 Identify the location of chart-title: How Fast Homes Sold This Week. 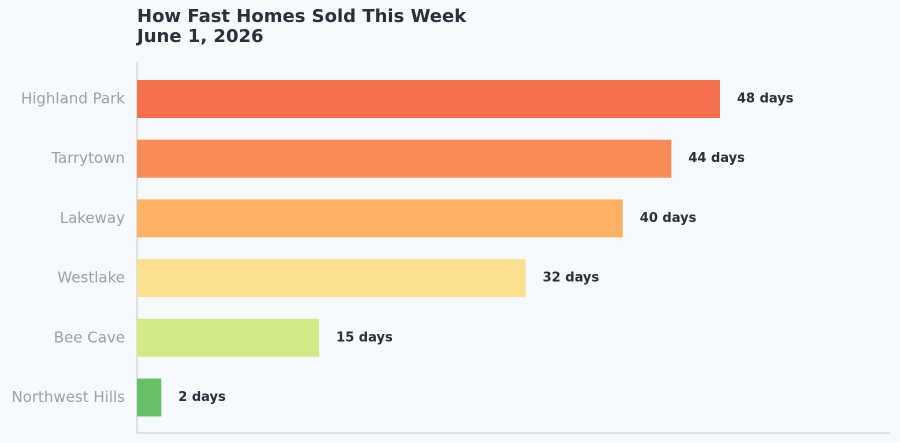
(302, 16).